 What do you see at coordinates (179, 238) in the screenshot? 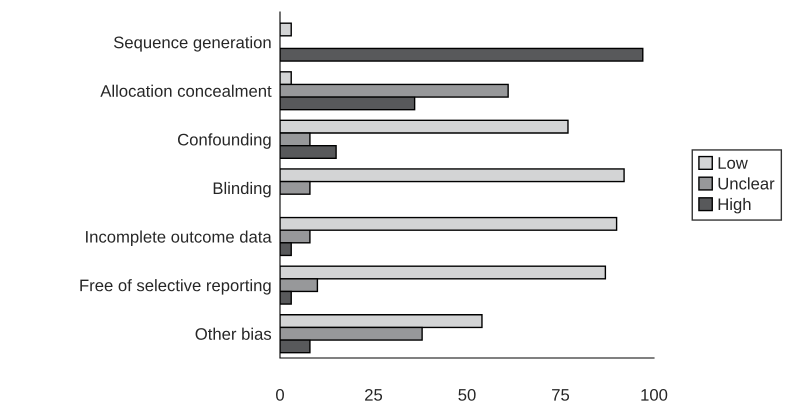
I see `y-tick-label: Incomplete outcome data` at bounding box center [179, 238].